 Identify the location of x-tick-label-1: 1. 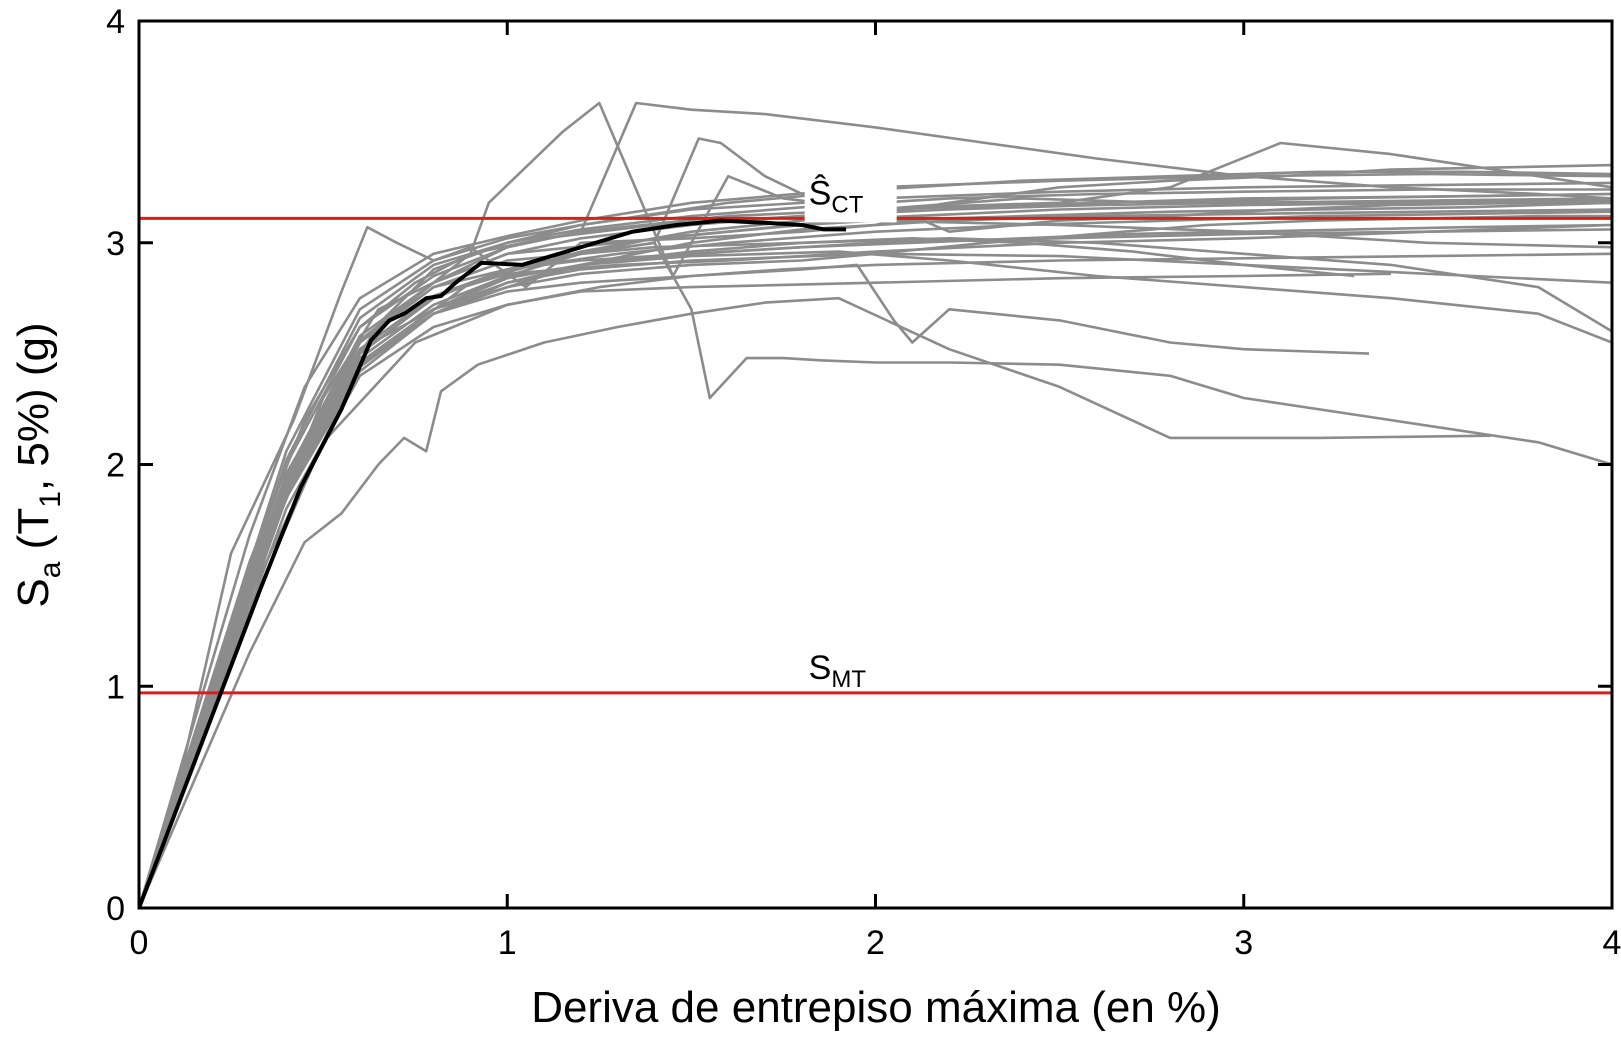
(507, 943).